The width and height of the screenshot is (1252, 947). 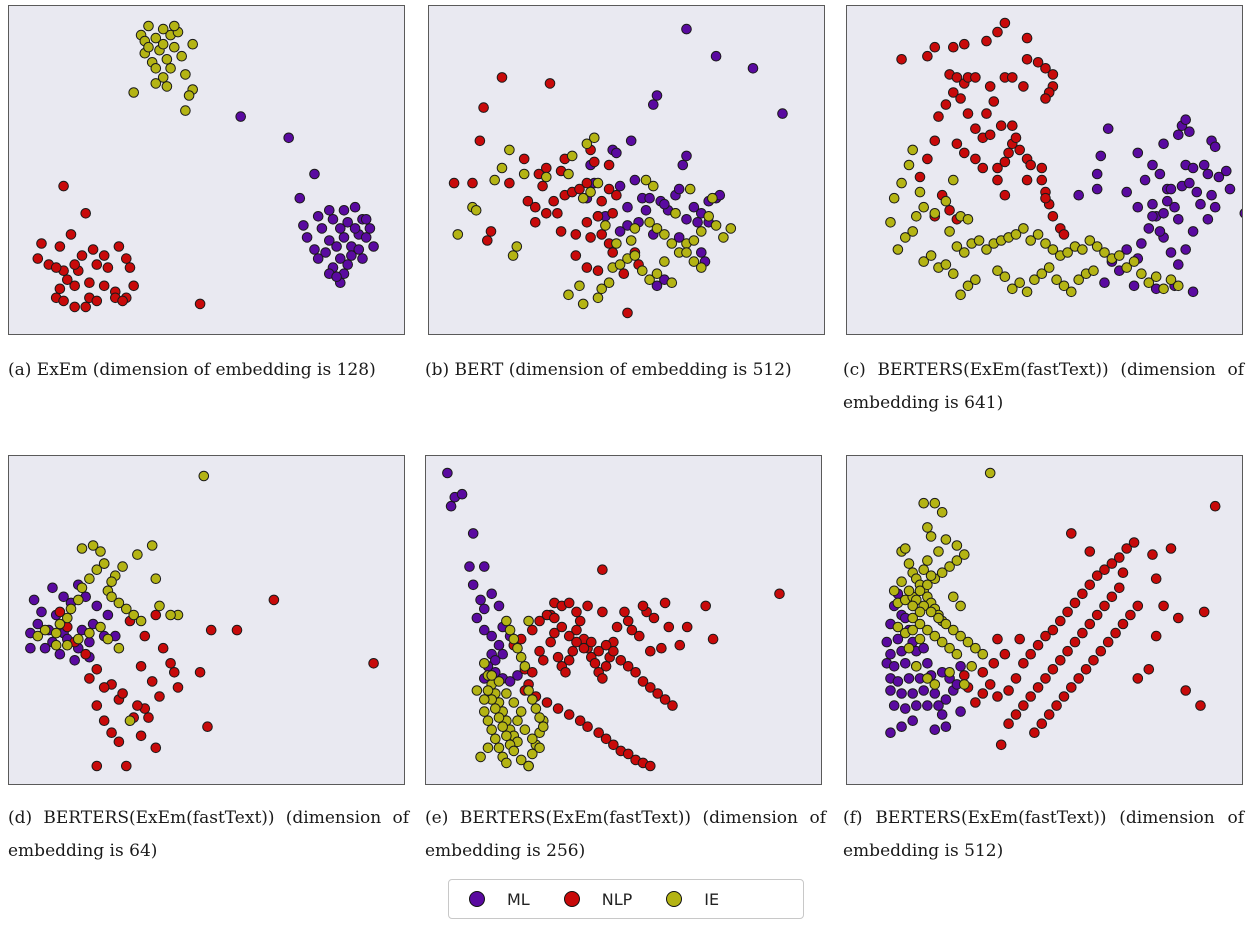 I want to click on scatter-panel-c, so click(x=1044, y=170).